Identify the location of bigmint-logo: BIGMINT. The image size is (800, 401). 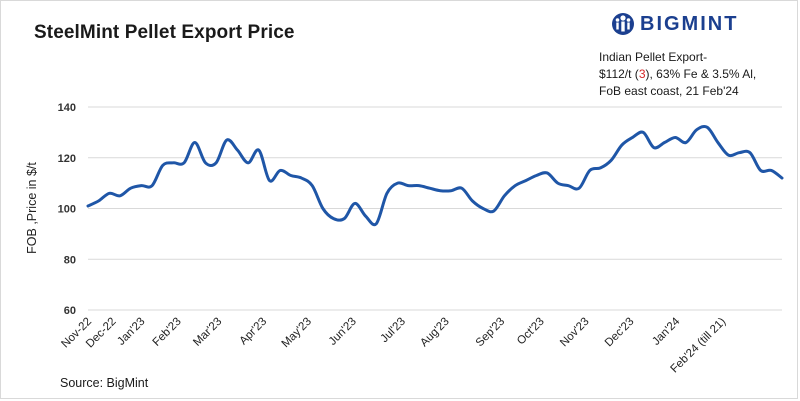
(675, 24).